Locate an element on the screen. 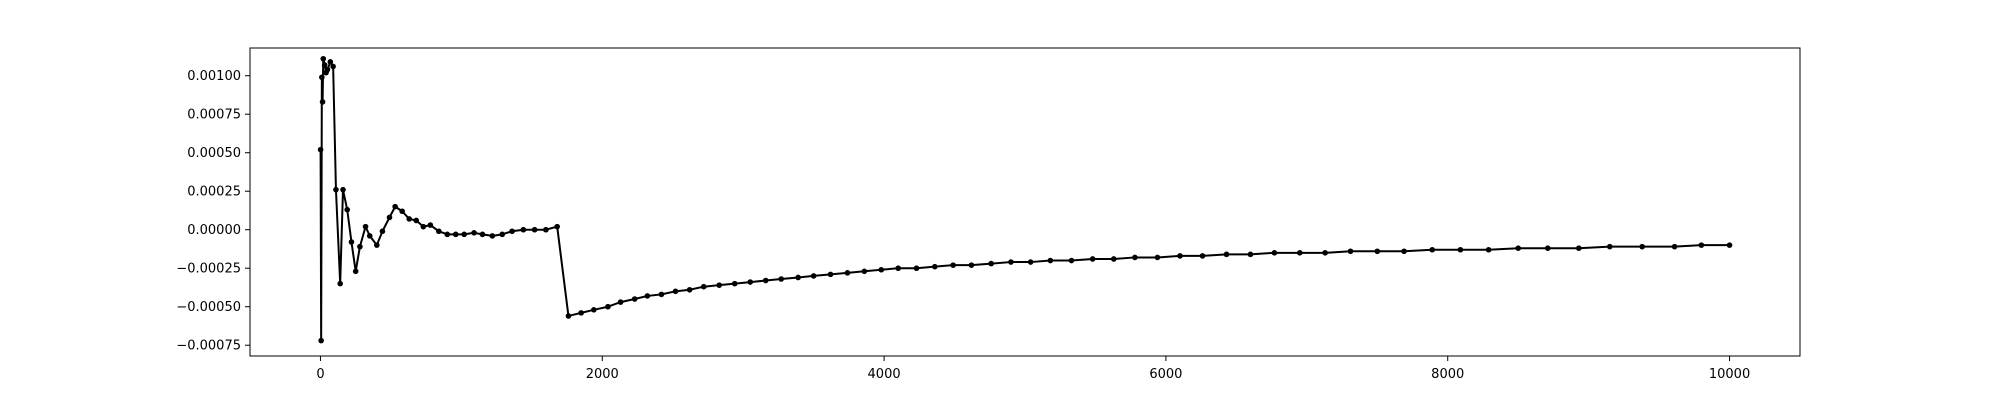 This screenshot has width=2000, height=400. y-tick-label: 0.00050 is located at coordinates (214, 153).